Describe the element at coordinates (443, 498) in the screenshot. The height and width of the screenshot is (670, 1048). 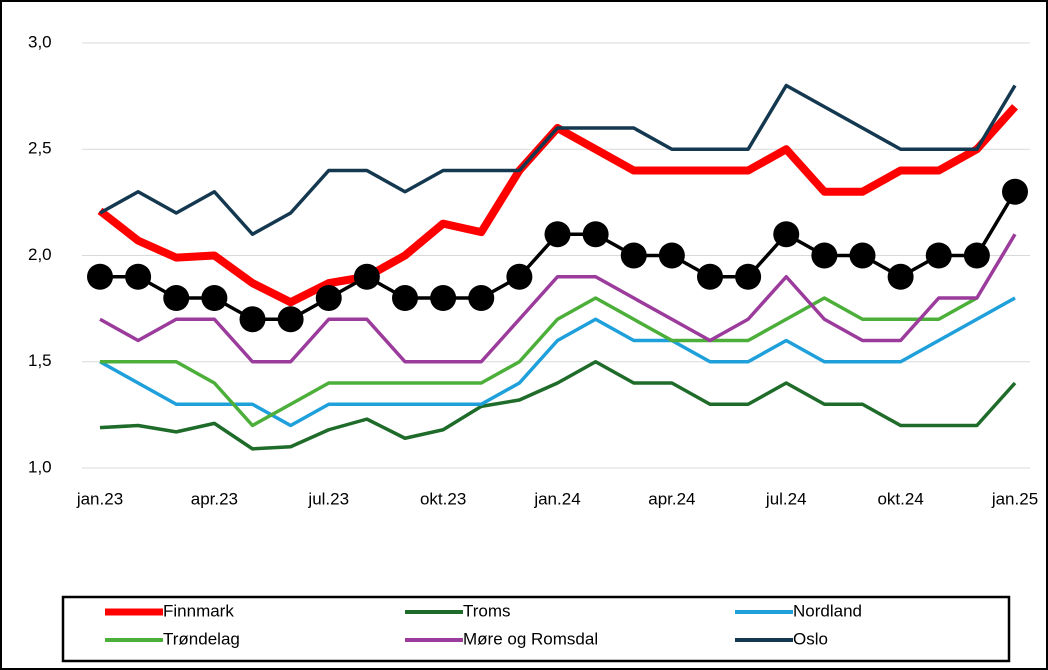
I see `x-tick-label: okt.23` at that location.